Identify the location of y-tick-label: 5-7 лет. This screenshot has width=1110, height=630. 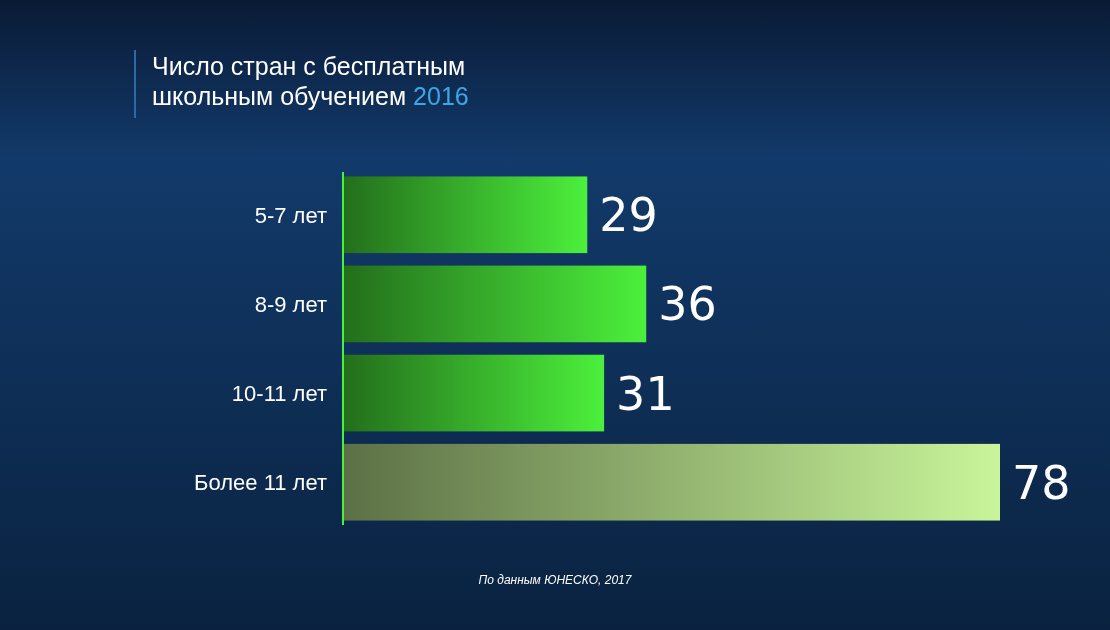
(290, 215).